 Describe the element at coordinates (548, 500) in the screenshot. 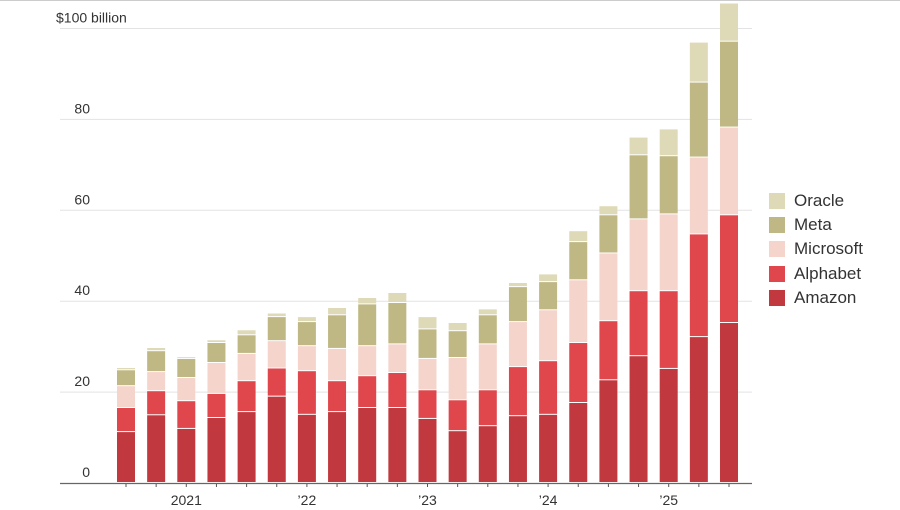

I see `x-tick-label: ’24` at that location.